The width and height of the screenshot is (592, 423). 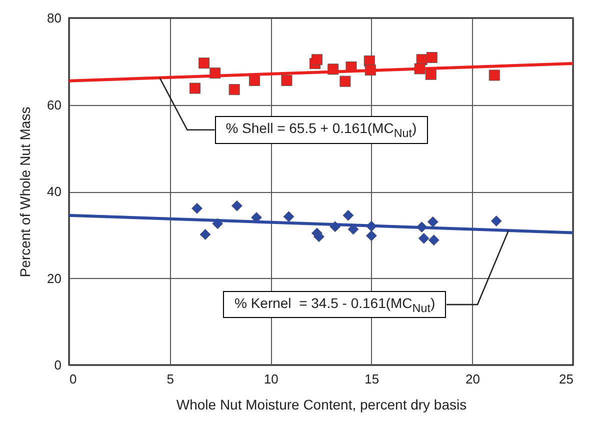 I want to click on y-axis-title: Percent of Whole Nut Mass, so click(x=25, y=192).